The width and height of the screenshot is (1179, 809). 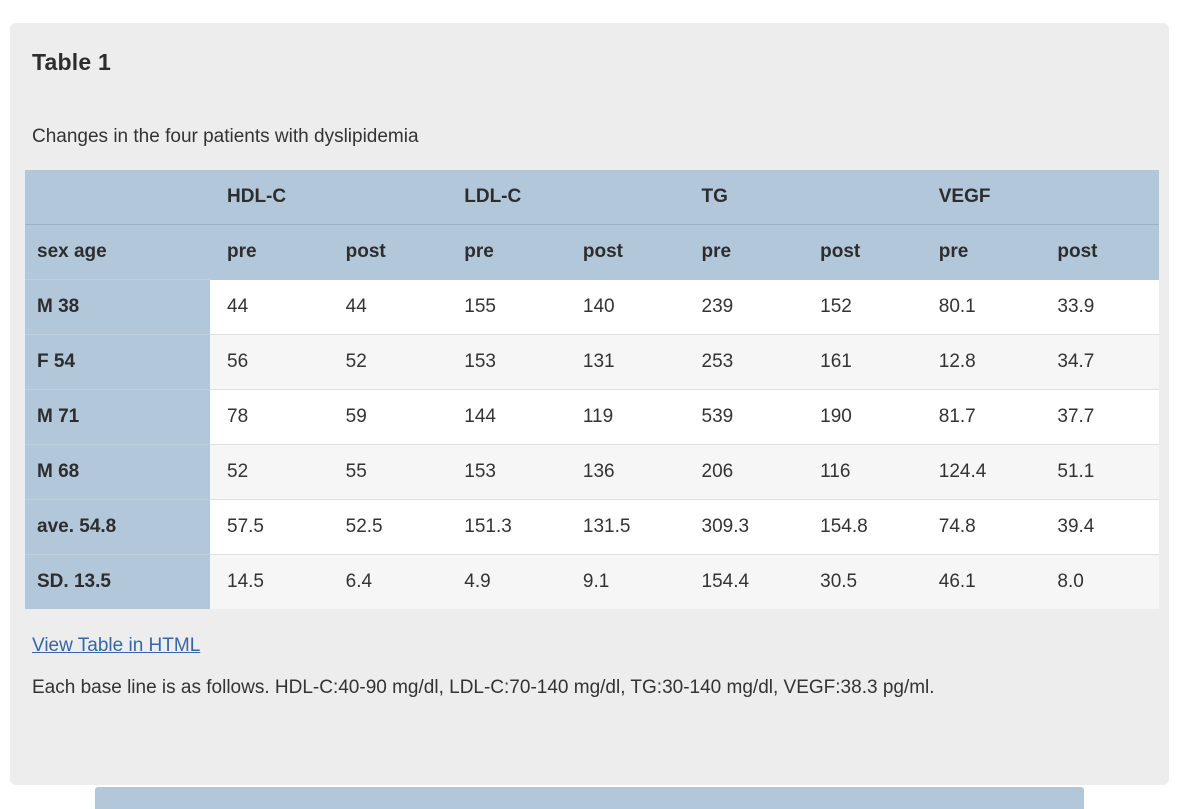 What do you see at coordinates (71, 62) in the screenshot?
I see `table-title: Table 1` at bounding box center [71, 62].